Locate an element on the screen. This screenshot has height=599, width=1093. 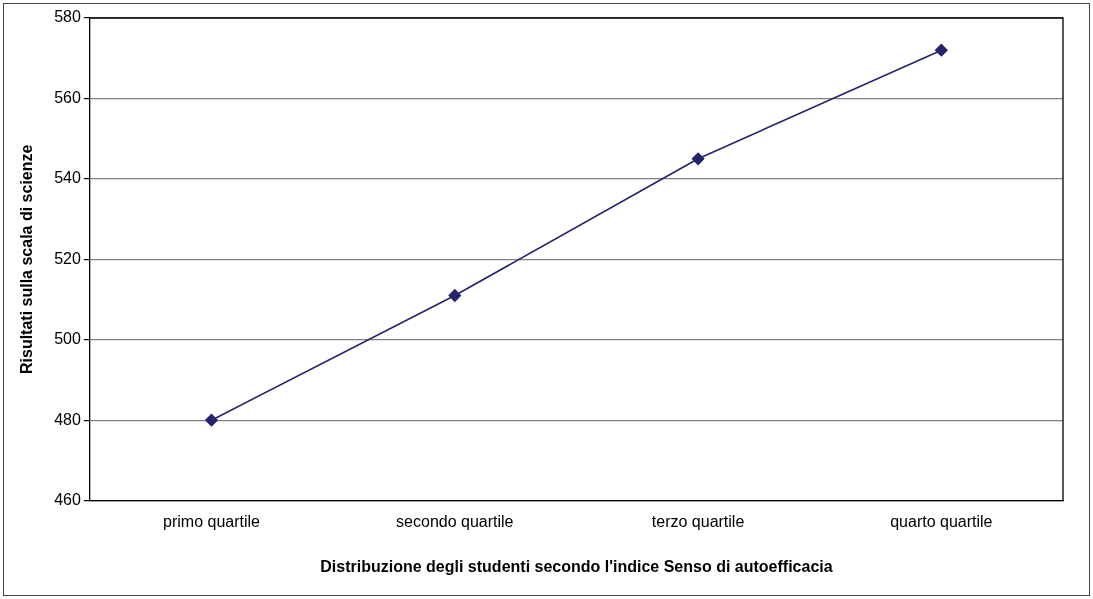
x-tick-label: primo quartile is located at coordinates (212, 521).